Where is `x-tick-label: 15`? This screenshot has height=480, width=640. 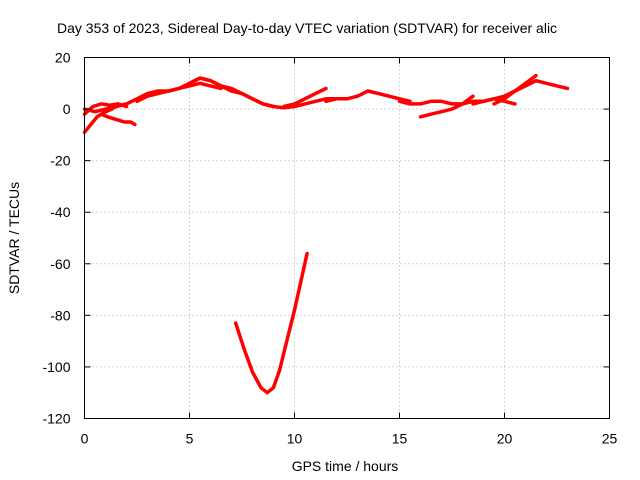 x-tick-label: 15 is located at coordinates (400, 439).